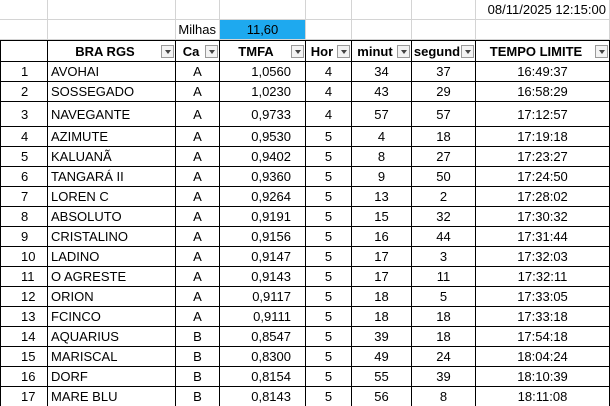 The width and height of the screenshot is (610, 406). I want to click on table-cell: 3, so click(444, 257).